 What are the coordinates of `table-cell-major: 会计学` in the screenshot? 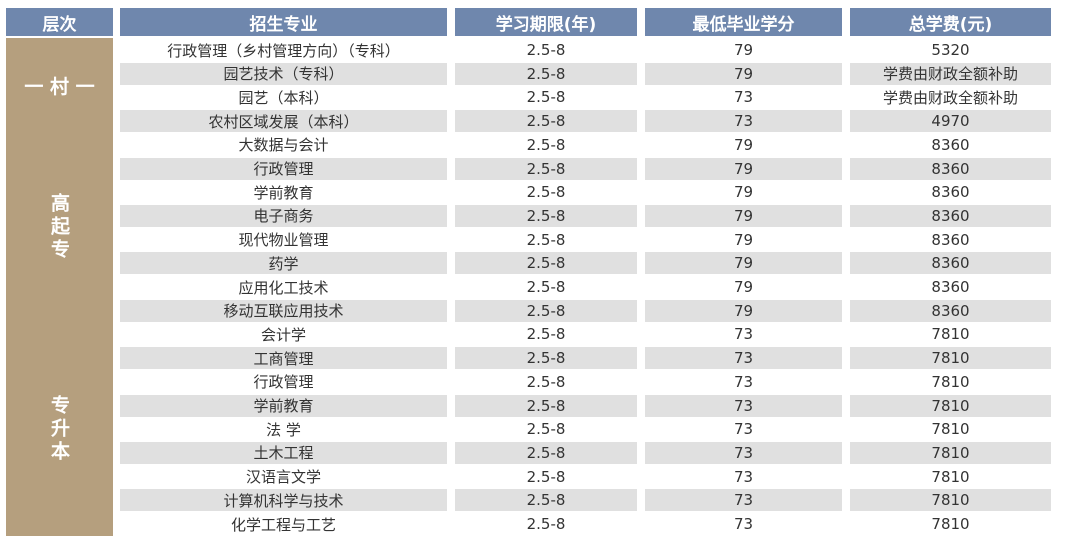 It's located at (283, 334).